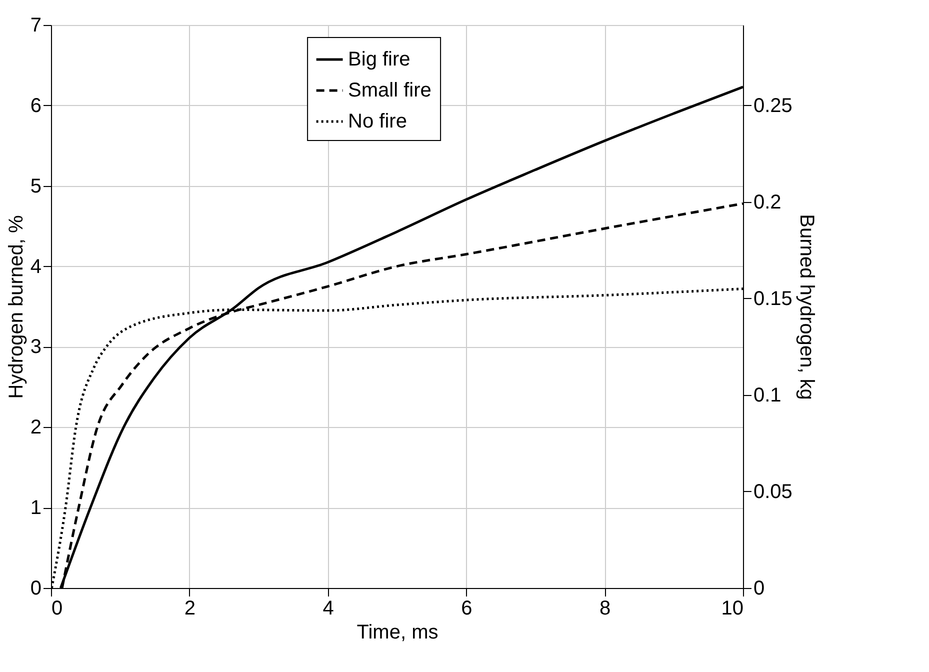  I want to click on y-tick-label: 1, so click(36, 508).